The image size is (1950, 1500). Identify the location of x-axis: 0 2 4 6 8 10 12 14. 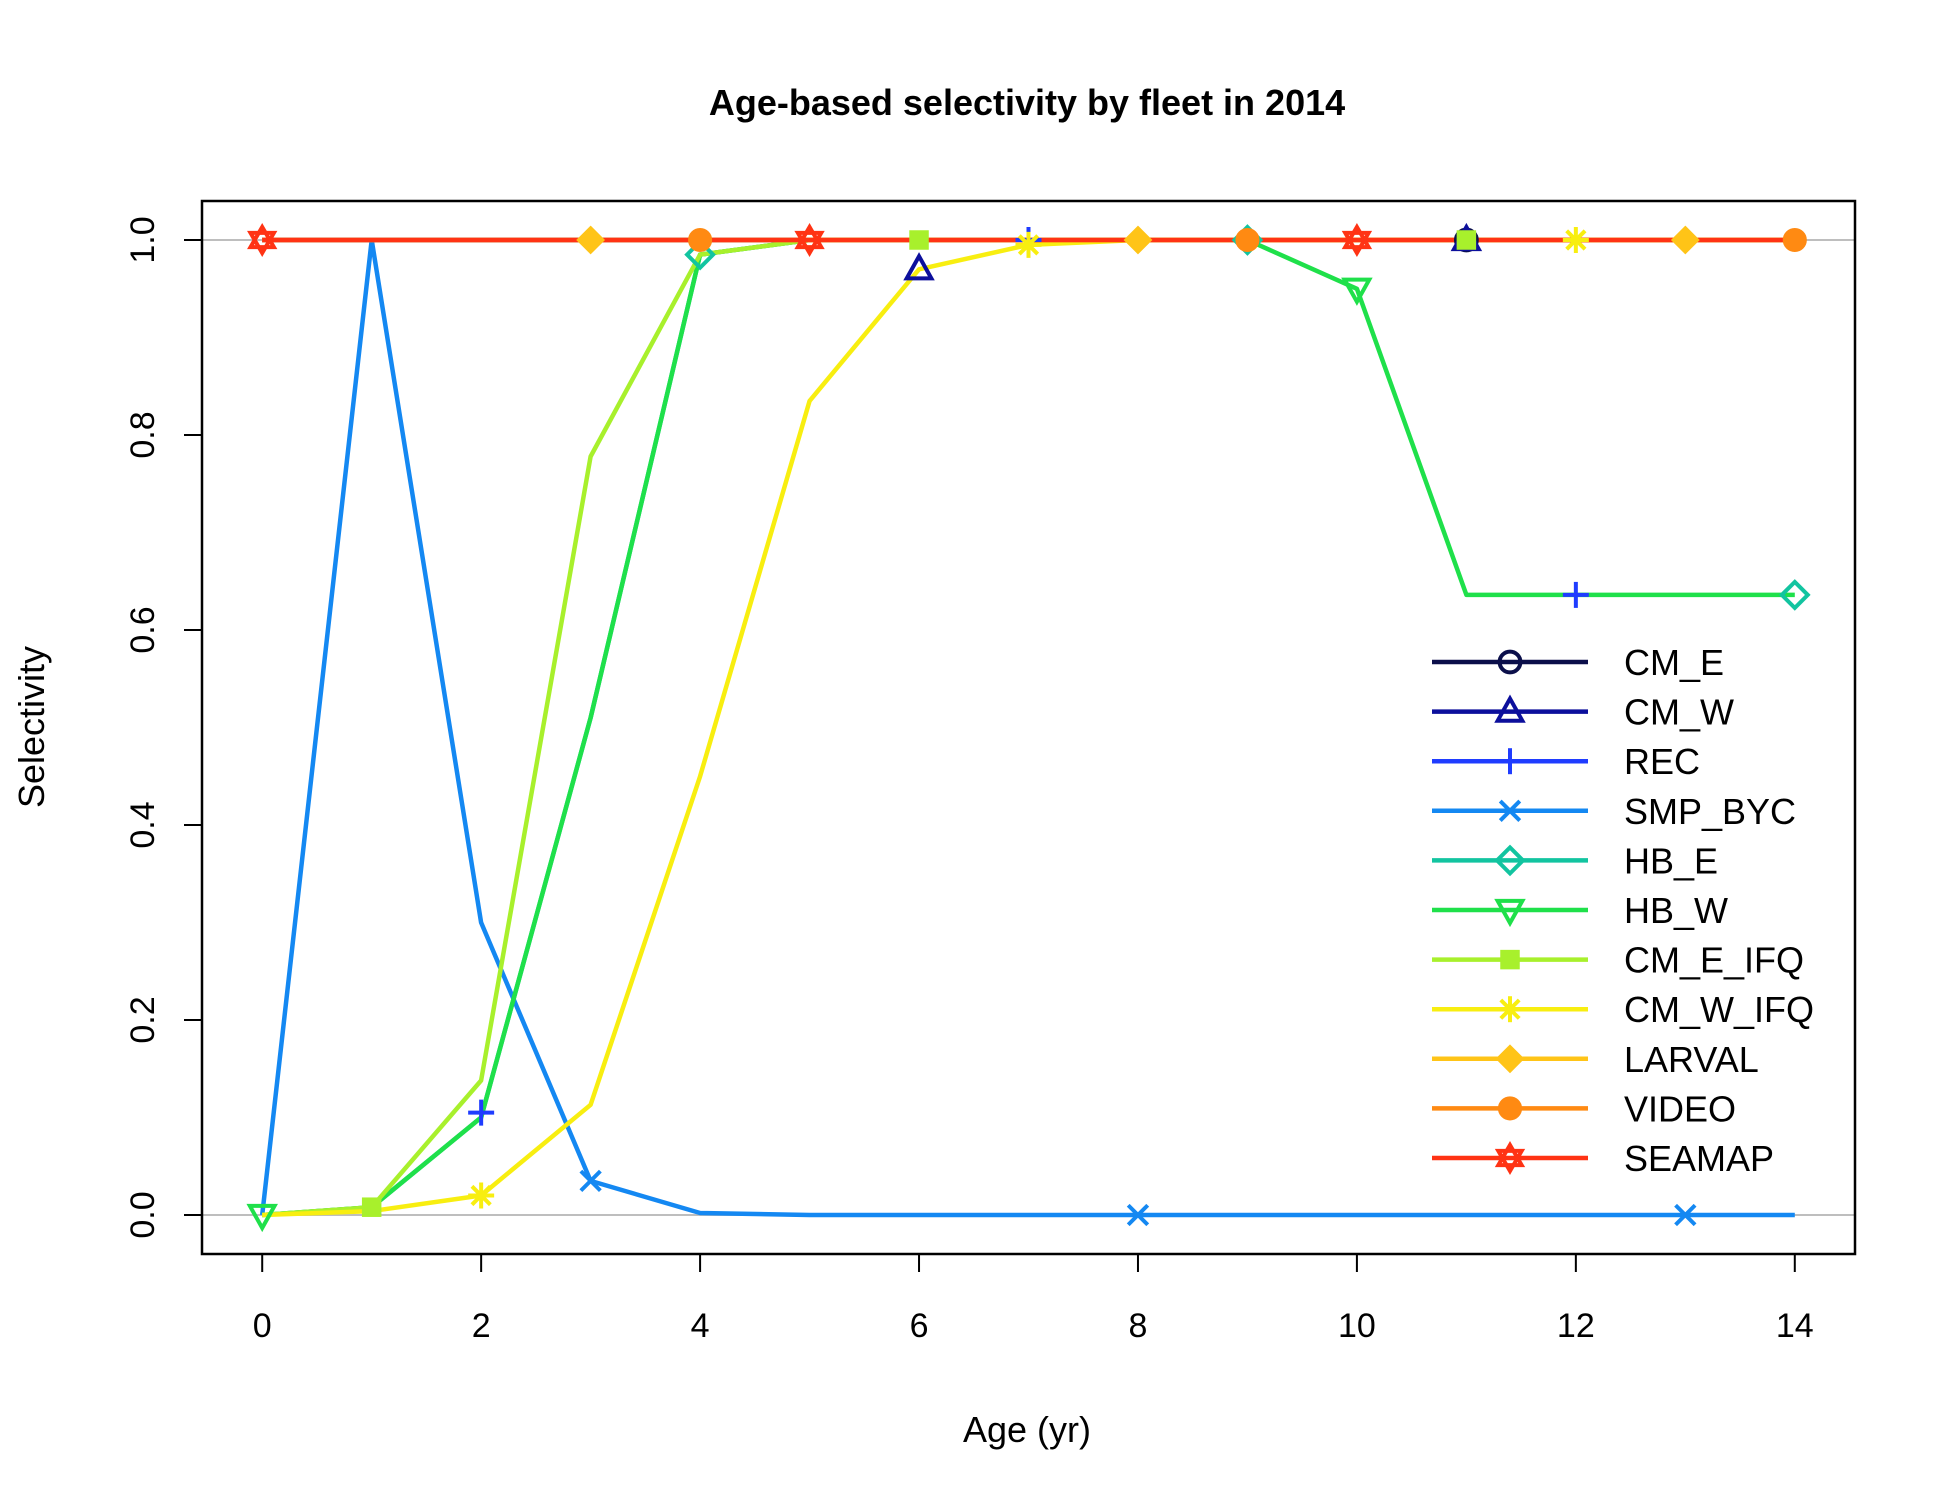
(1033, 1299).